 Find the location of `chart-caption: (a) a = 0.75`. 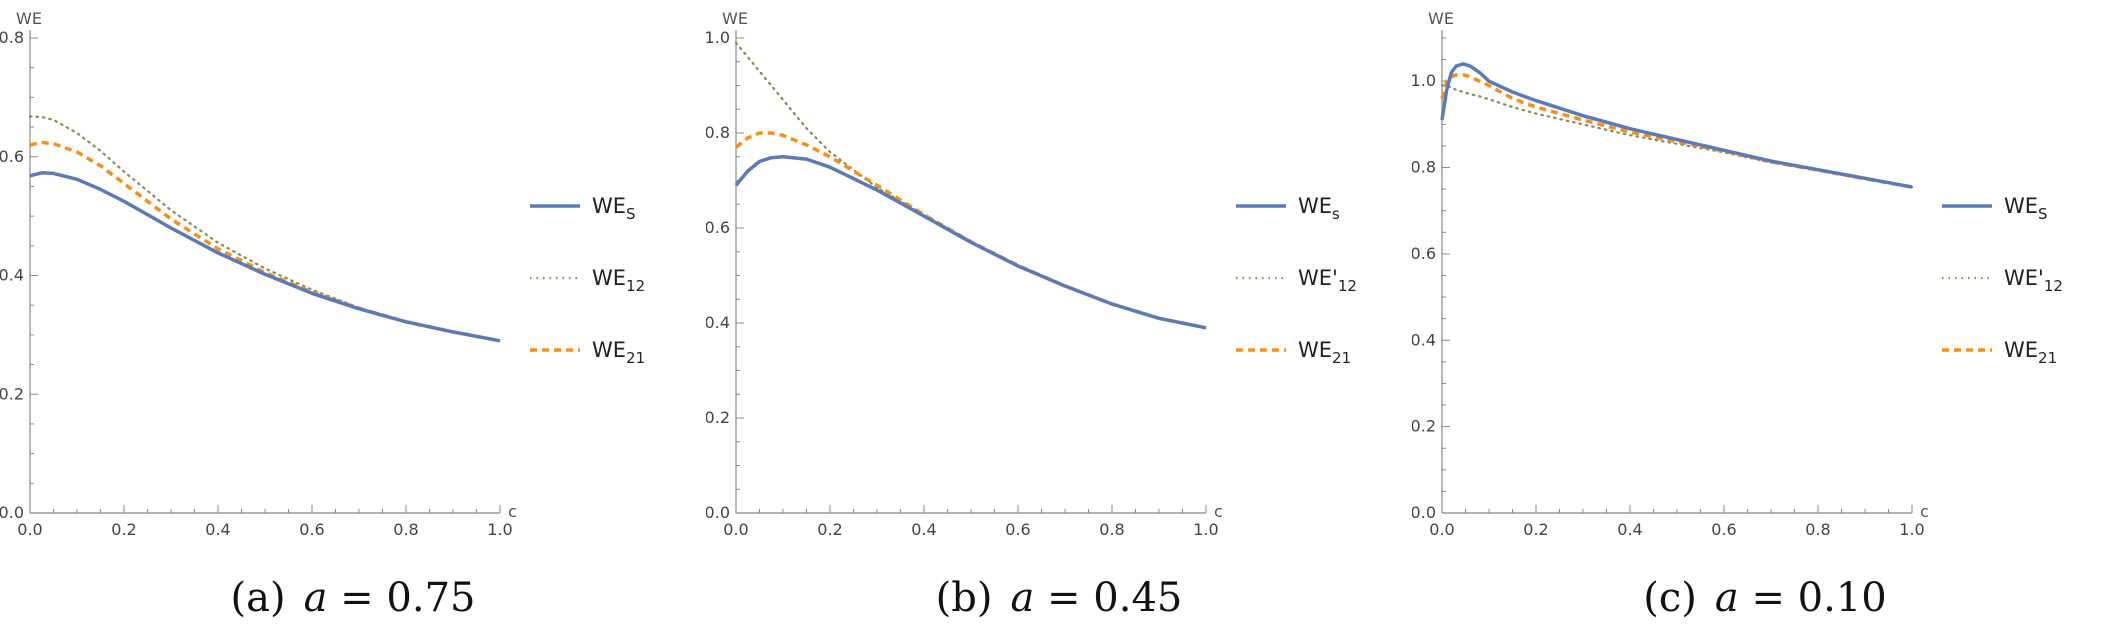

chart-caption: (a) a = 0.75 is located at coordinates (353, 598).